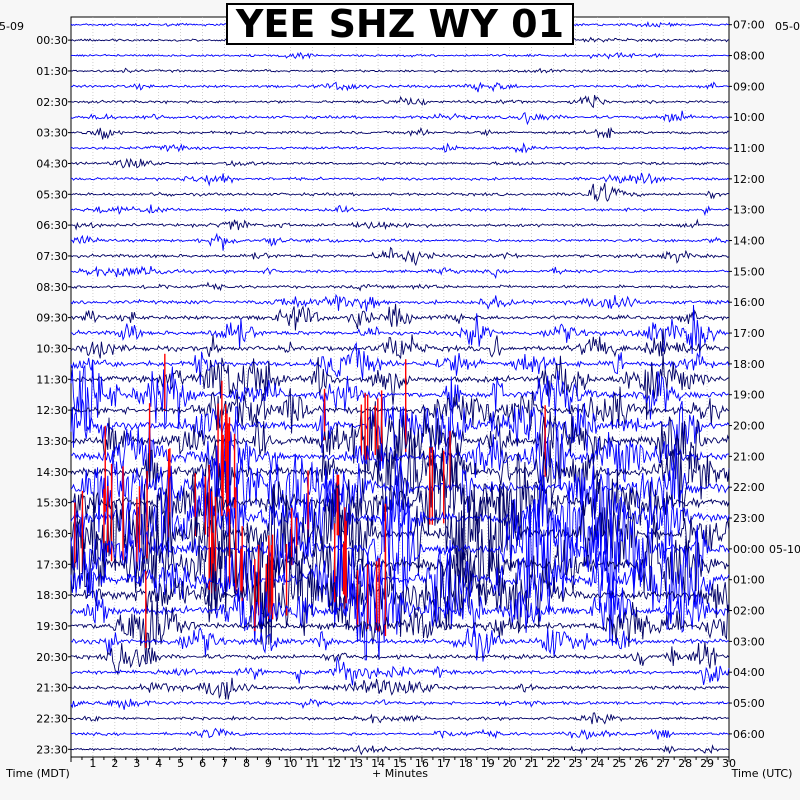  I want to click on x-tick-label: 4, so click(158, 763).